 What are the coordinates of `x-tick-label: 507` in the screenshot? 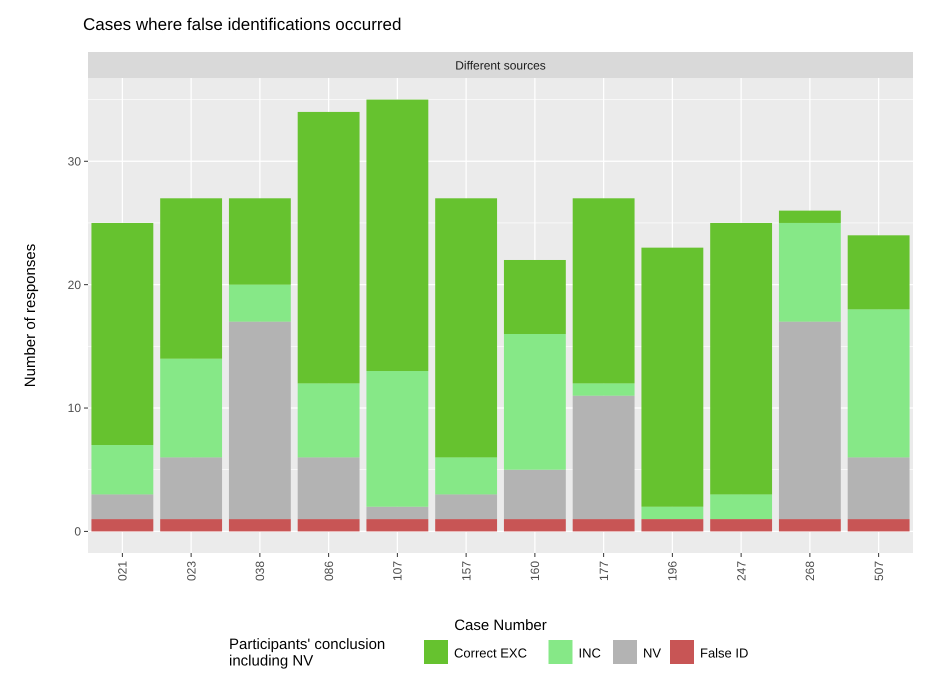 It's located at (879, 571).